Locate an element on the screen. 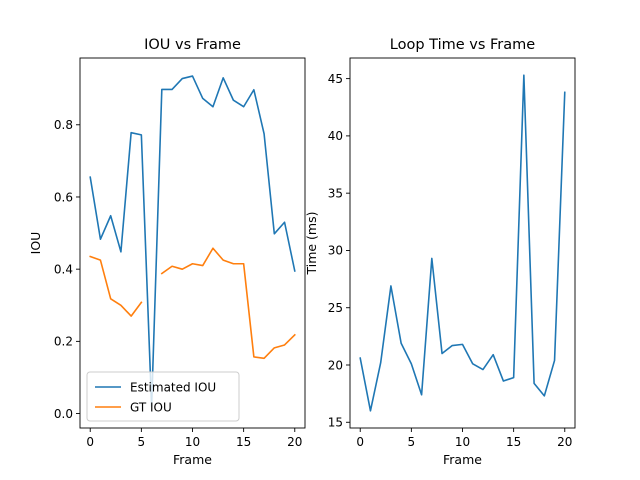  loop-time-y-tick-label: 15 is located at coordinates (335, 423).